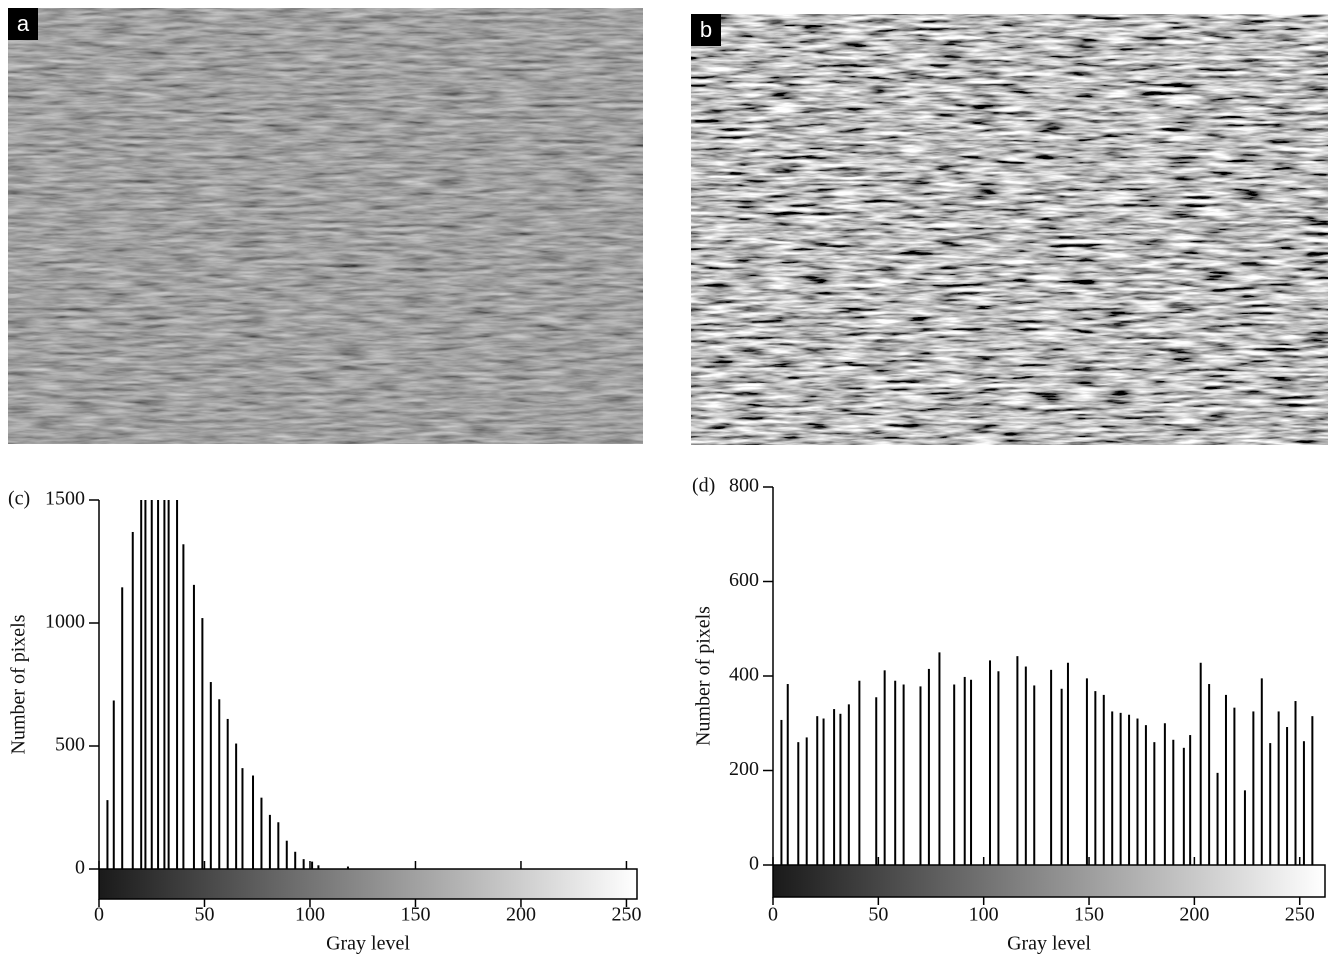 The image size is (1340, 958). I want to click on y-tick-label: 500, so click(70, 745).